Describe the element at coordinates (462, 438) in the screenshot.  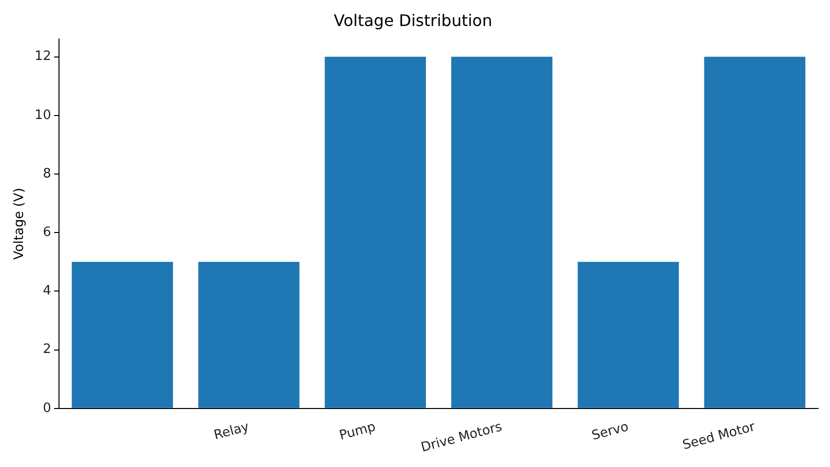
I see `x-tick-label: Drive Motors` at that location.